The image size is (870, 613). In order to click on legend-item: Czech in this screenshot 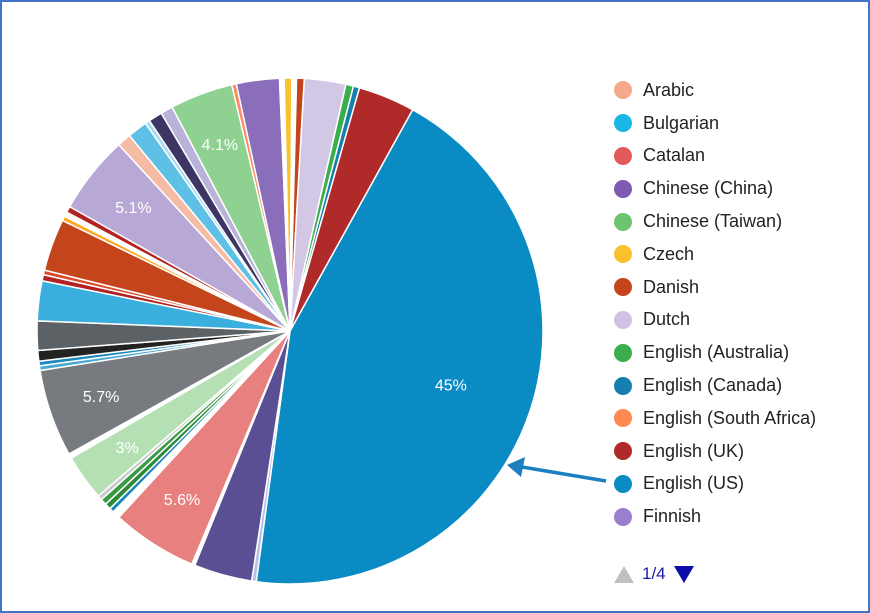, I will do `click(739, 254)`.